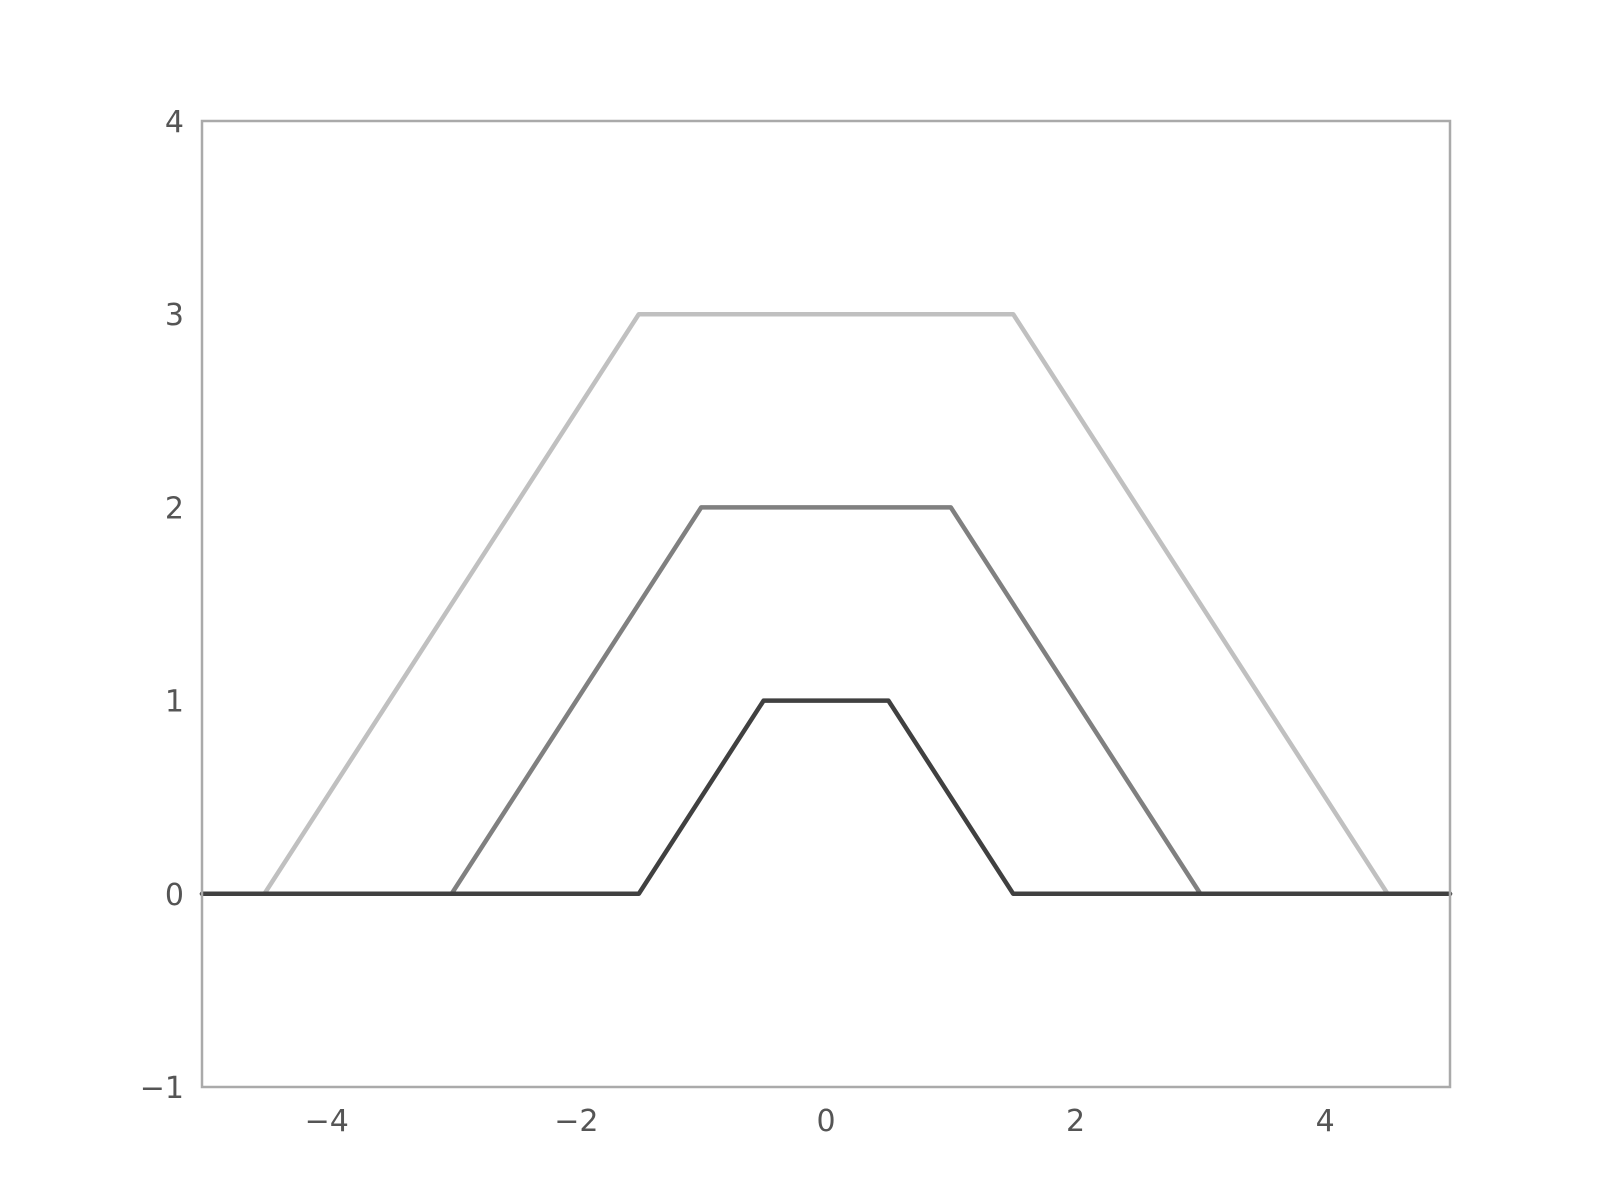 Image resolution: width=1600 pixels, height=1200 pixels. Describe the element at coordinates (1075, 1121) in the screenshot. I see `x-tick-label: 2` at that location.